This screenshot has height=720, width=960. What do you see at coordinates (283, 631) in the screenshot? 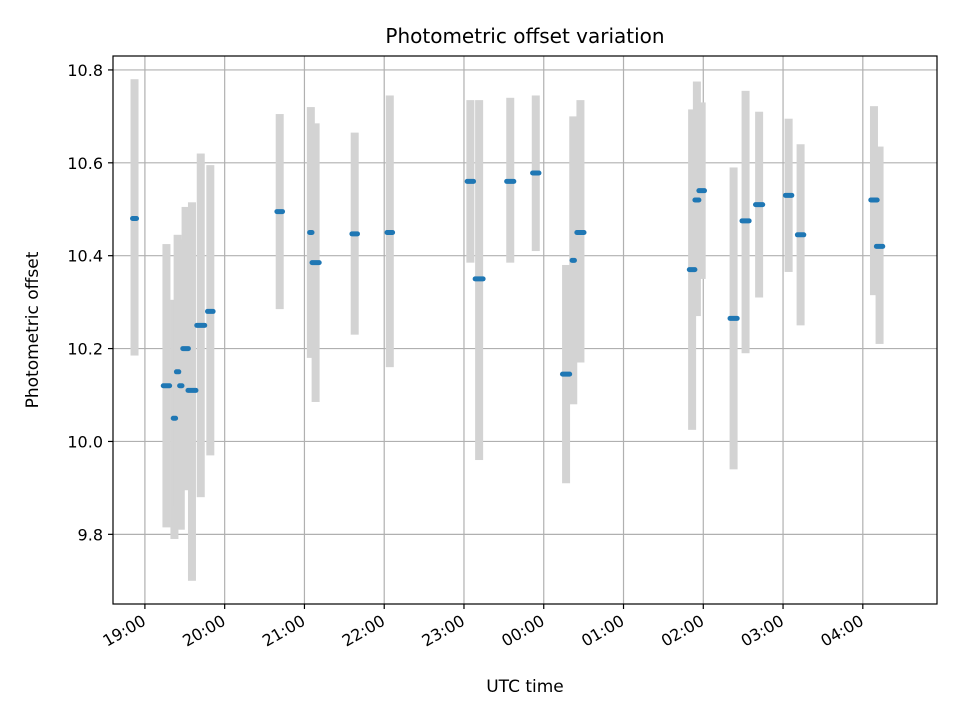
I see `x-tick-label: 21:00` at bounding box center [283, 631].